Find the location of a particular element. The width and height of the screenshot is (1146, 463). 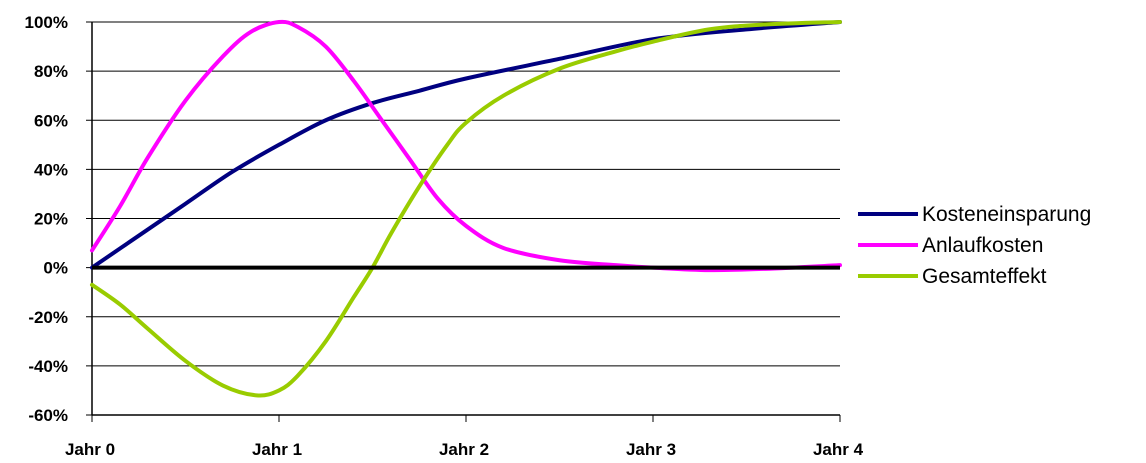

y-tick-label: -40% is located at coordinates (48, 366).